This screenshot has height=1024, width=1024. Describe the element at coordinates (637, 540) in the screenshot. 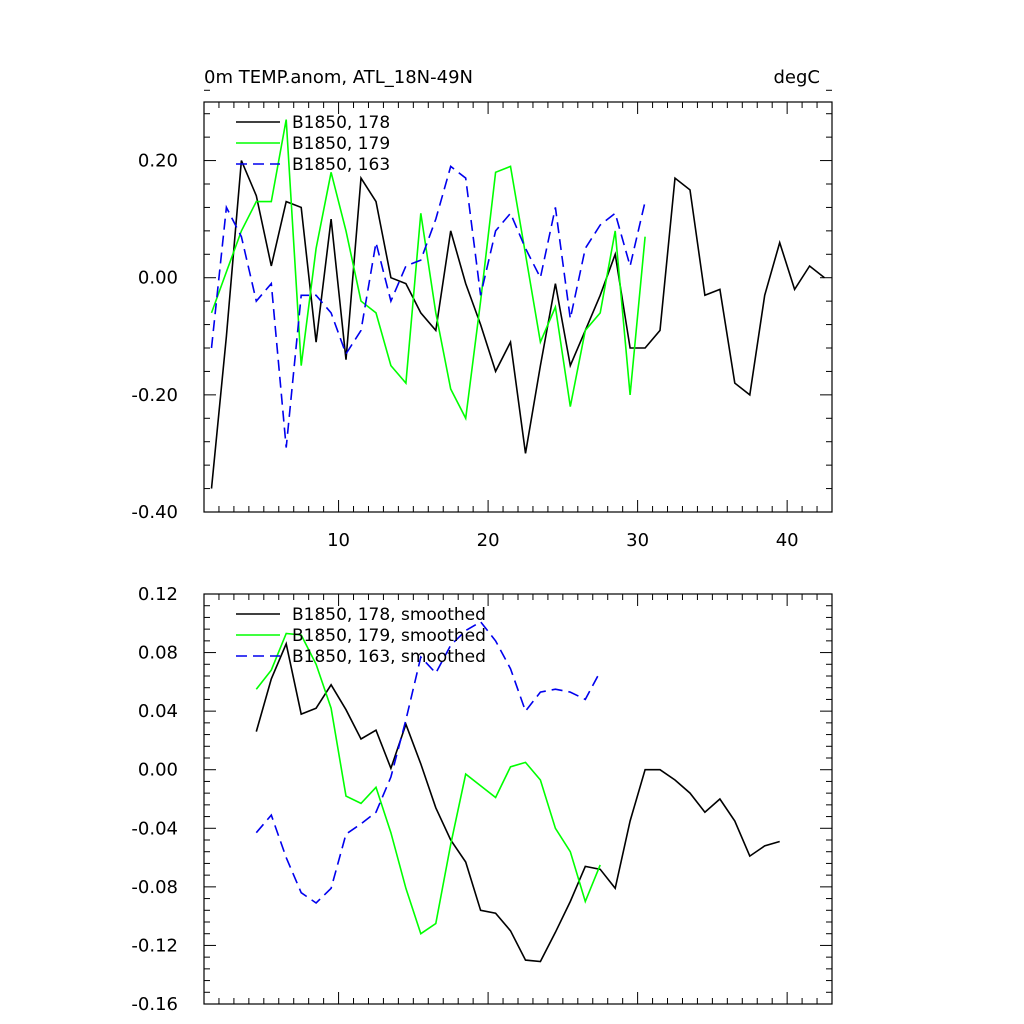

I see `x-tick-label: 30` at that location.